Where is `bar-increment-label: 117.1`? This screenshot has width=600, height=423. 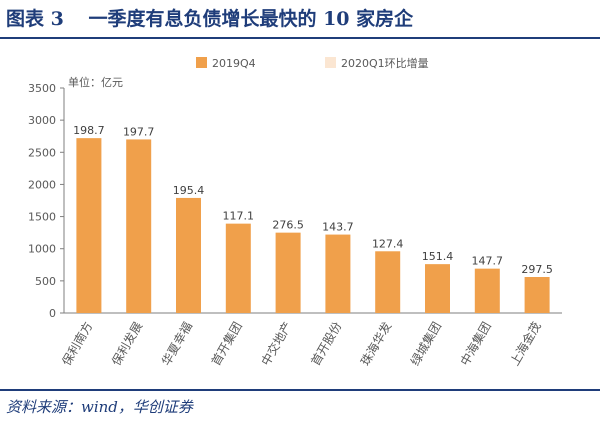 bar-increment-label: 117.1 is located at coordinates (239, 216).